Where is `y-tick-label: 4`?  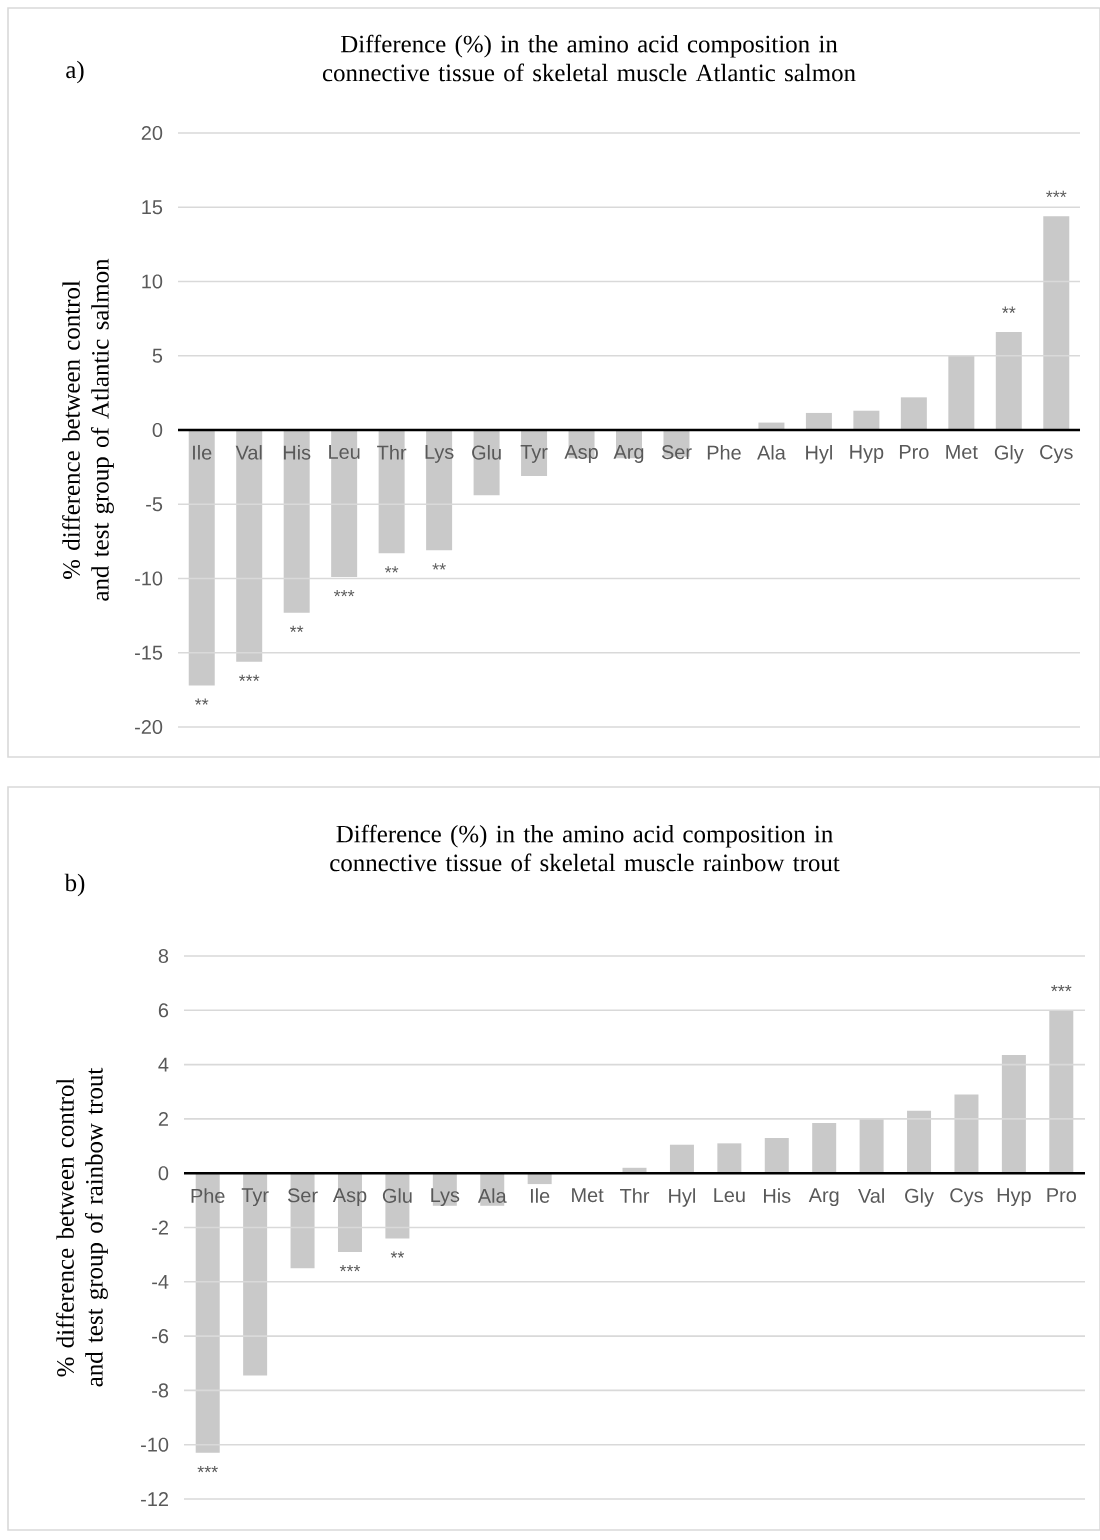 y-tick-label: 4 is located at coordinates (163, 1064).